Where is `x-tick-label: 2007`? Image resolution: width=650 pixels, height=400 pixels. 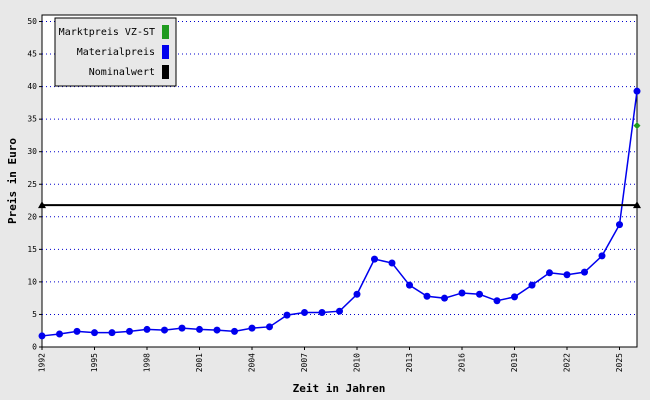 x-tick-label: 2007 is located at coordinates (304, 362).